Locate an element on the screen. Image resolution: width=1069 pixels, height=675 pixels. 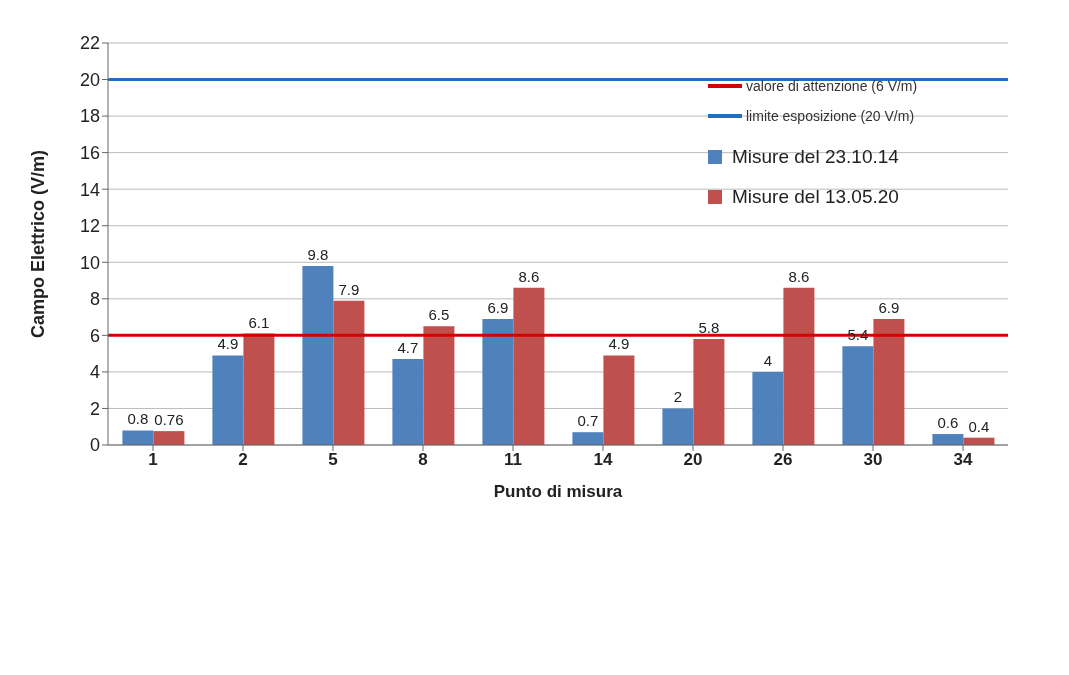
y-axis-title: Campo Elettrico (V/m) is located at coordinates (38, 244).